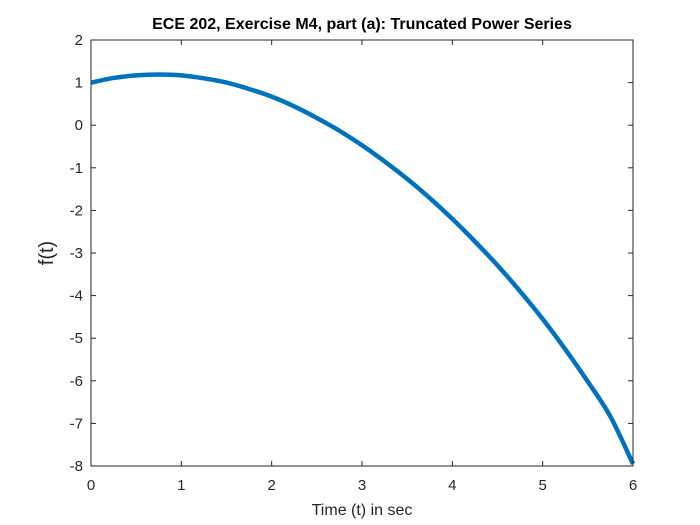 The height and width of the screenshot is (525, 700). I want to click on x-tick-label: 5, so click(542, 485).